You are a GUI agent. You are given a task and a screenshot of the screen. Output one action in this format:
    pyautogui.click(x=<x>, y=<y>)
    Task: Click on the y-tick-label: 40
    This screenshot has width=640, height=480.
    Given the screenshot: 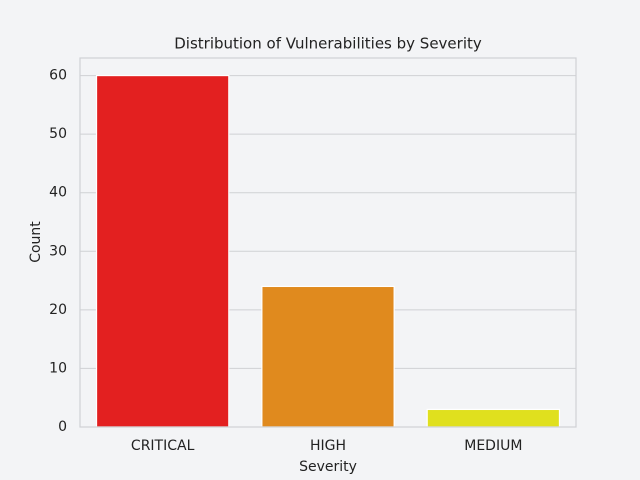 What is the action you would take?
    pyautogui.click(x=58, y=193)
    